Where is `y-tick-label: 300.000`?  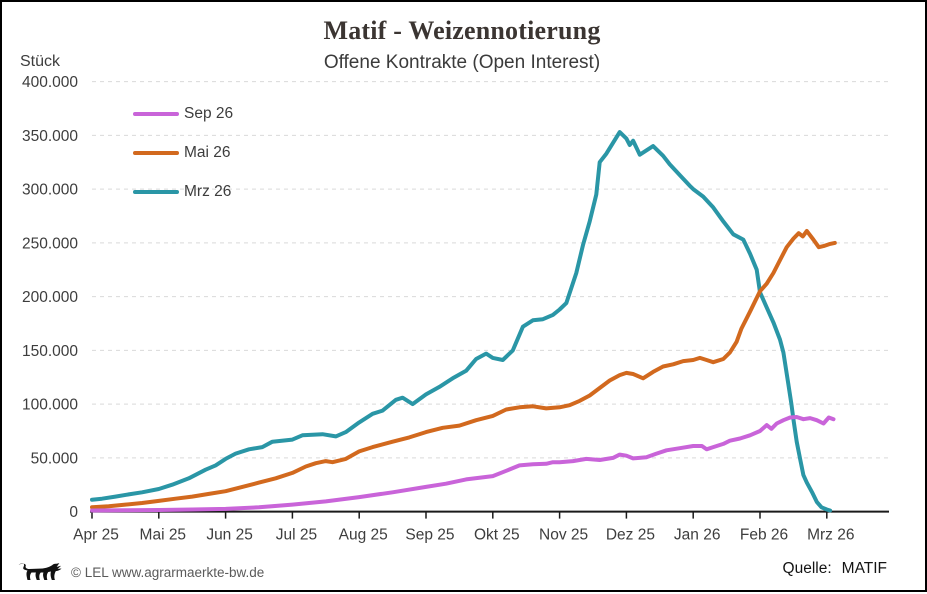
y-tick-label: 300.000 is located at coordinates (50, 190).